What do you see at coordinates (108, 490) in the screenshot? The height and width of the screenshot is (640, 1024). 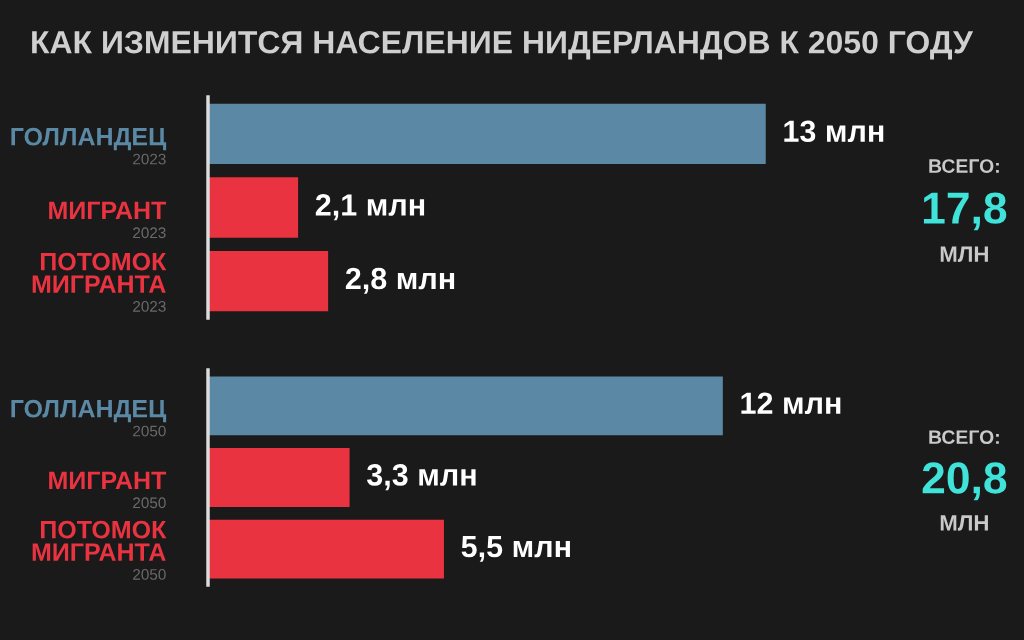 I see `y-tick-label: МИГРАНТ 2050` at bounding box center [108, 490].